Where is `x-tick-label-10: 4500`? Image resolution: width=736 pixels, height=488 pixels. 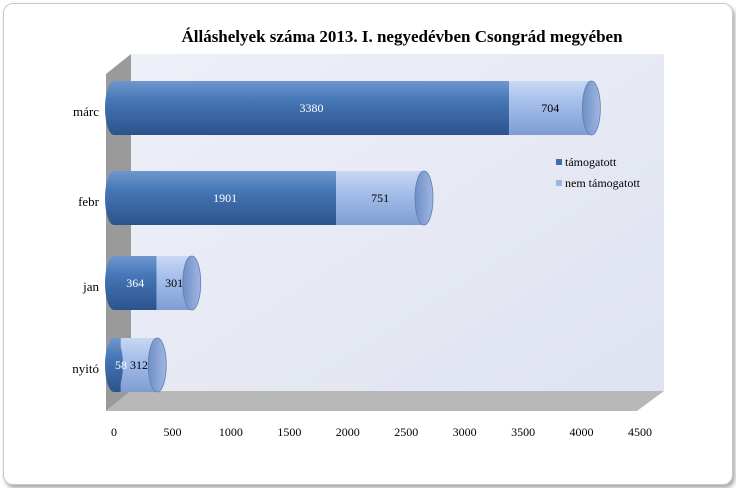 x-tick-label-10: 4500 is located at coordinates (640, 432).